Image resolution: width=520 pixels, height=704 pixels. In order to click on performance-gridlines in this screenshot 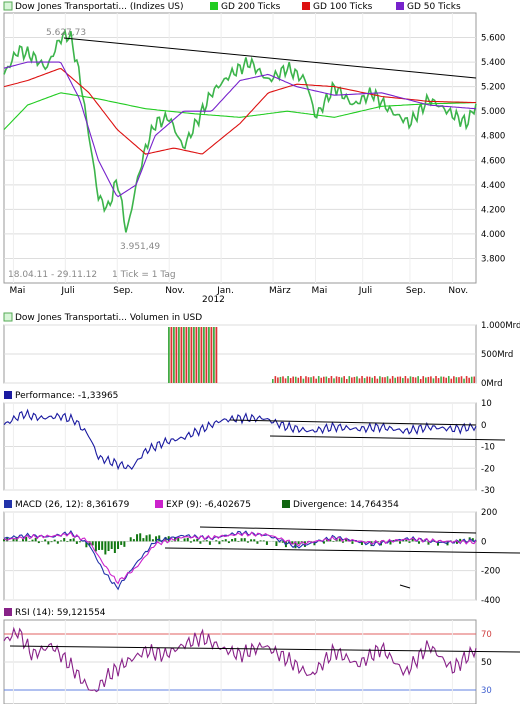, I will do `click(240, 446)`.